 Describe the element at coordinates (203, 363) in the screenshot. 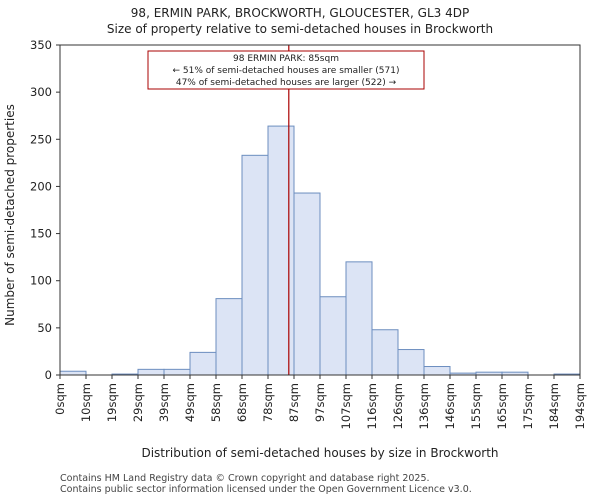

I see `bar-49sqm` at that location.